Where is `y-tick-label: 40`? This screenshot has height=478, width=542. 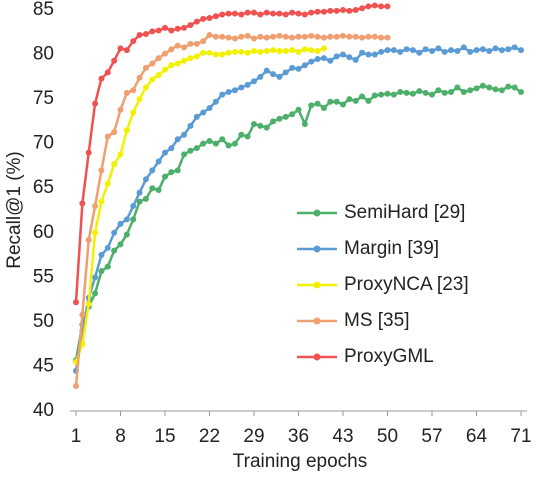
y-tick-label: 40 is located at coordinates (43, 410).